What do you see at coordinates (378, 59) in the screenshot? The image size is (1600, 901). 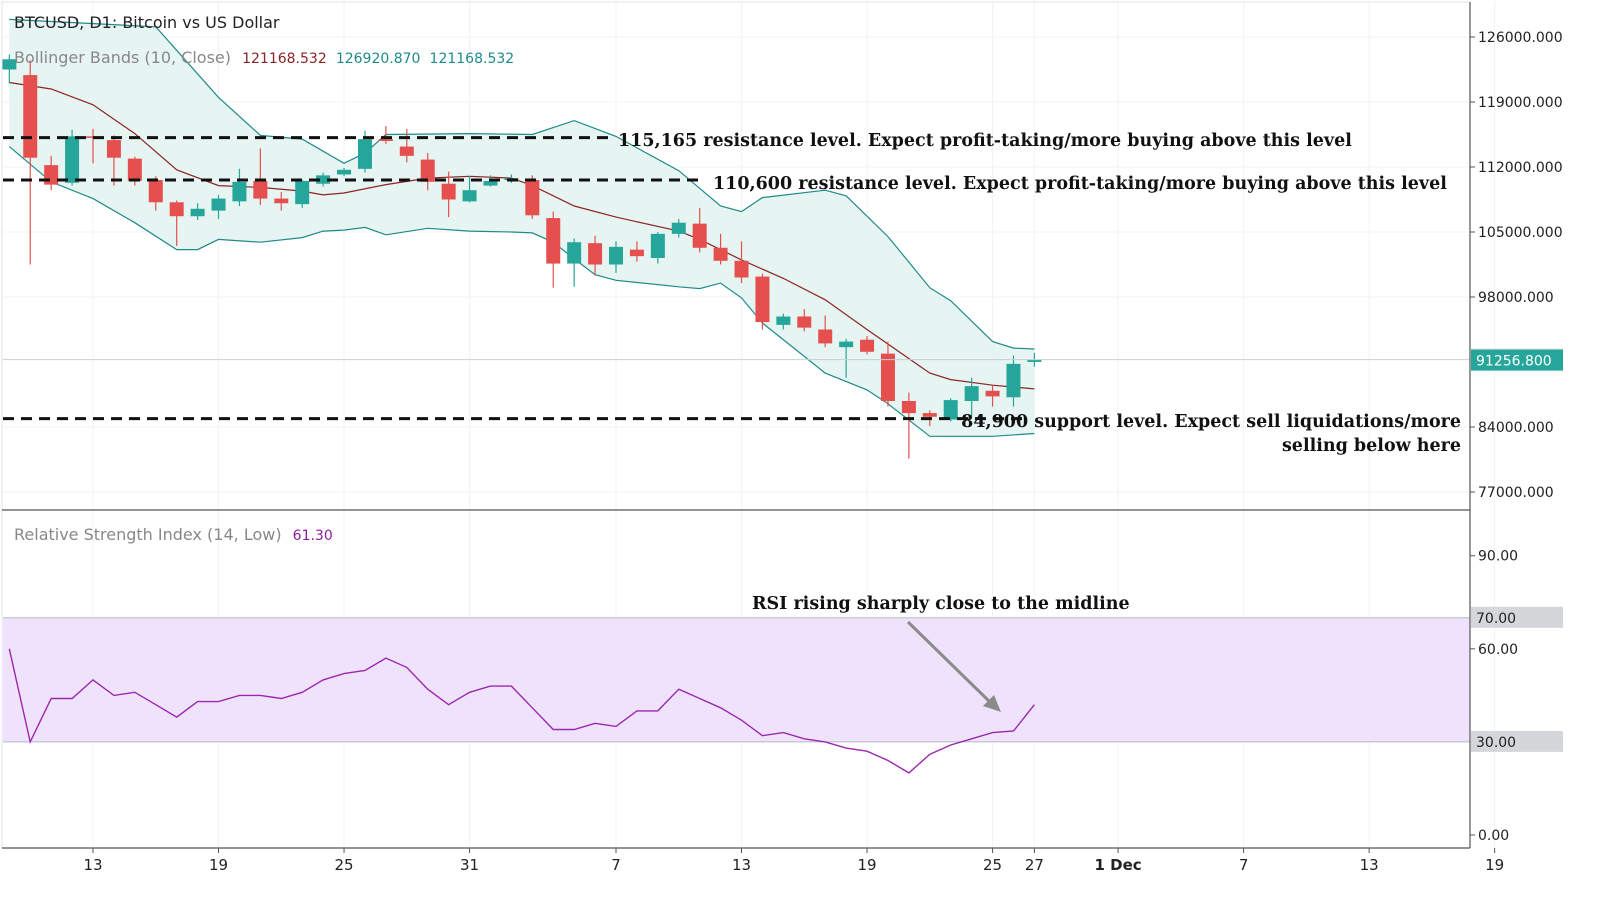 I see `bollinger-upper-value: 126920.870` at bounding box center [378, 59].